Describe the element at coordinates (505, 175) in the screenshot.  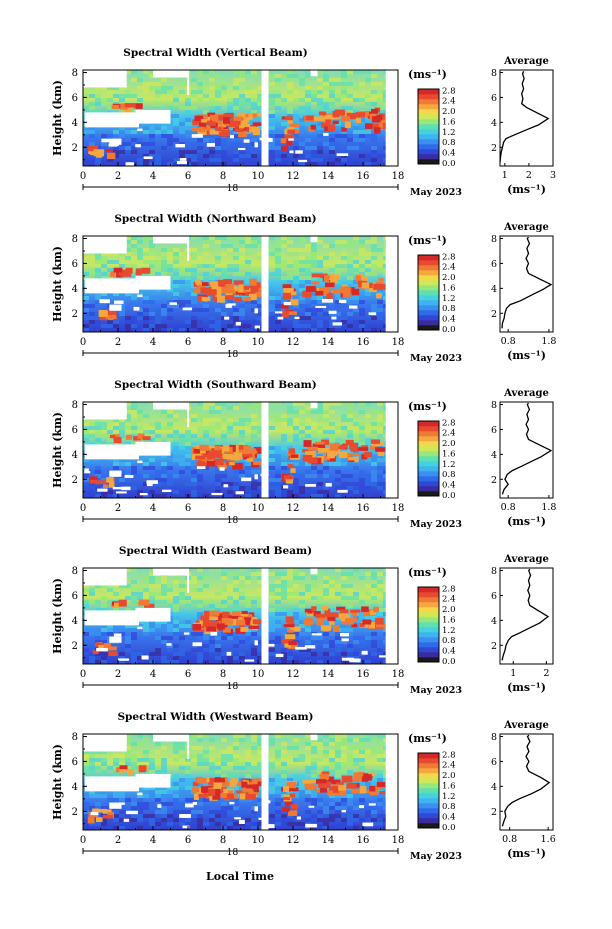
I see `profile-xtick-label: 1` at that location.